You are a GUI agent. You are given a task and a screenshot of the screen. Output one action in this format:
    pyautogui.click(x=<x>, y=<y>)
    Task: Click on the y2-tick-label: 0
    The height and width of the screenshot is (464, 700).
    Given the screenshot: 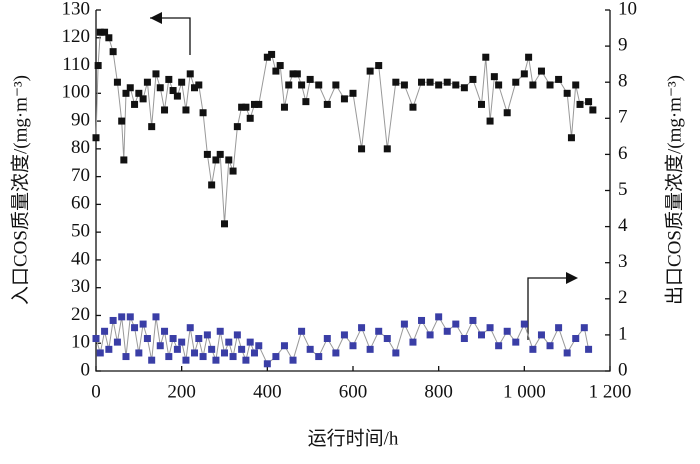 What is the action you would take?
    pyautogui.click(x=623, y=369)
    